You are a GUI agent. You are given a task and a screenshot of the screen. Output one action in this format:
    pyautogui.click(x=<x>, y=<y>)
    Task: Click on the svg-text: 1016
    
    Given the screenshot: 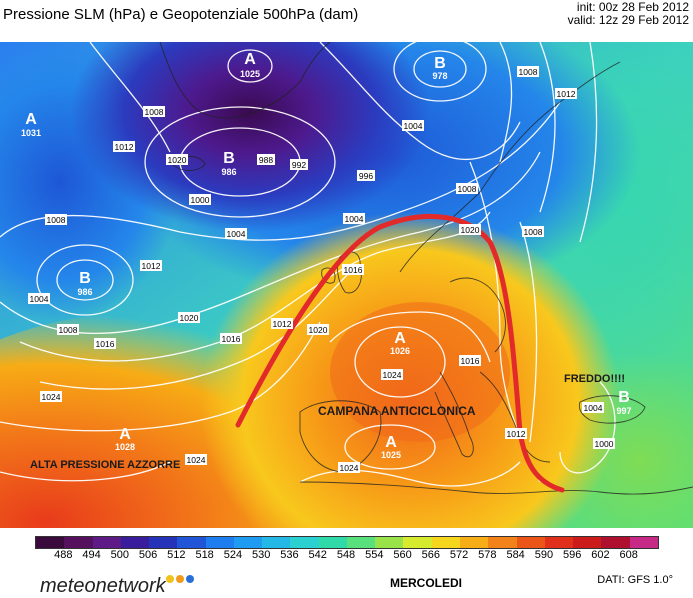 What is the action you would take?
    pyautogui.click(x=105, y=344)
    